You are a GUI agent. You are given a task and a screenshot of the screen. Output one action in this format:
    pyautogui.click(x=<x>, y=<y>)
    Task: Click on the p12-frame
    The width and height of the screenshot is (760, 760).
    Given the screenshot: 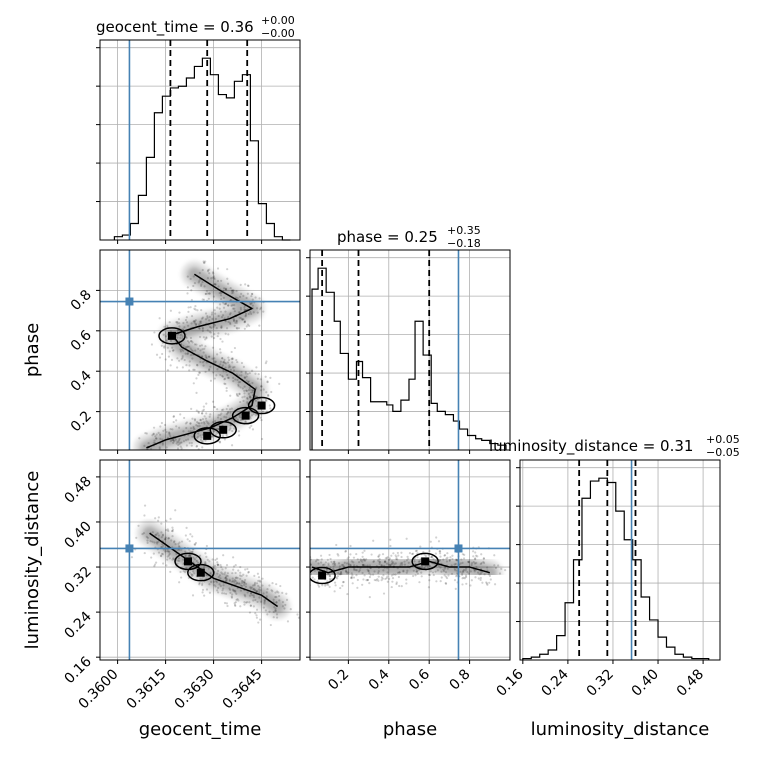 What is the action you would take?
    pyautogui.click(x=410, y=560)
    